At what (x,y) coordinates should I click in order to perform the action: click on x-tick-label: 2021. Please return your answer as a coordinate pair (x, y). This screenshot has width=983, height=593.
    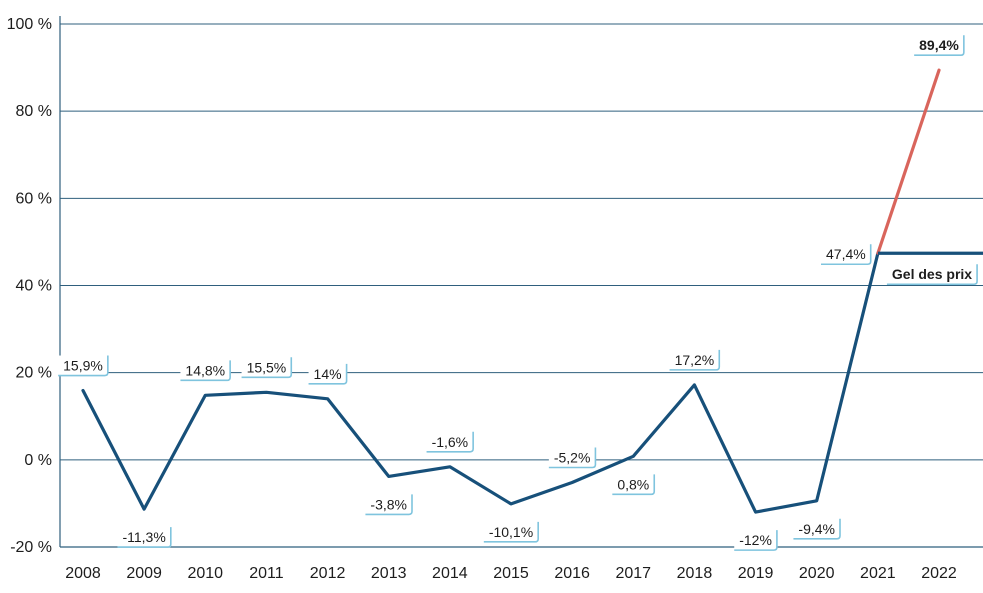
    Looking at the image, I should click on (878, 573).